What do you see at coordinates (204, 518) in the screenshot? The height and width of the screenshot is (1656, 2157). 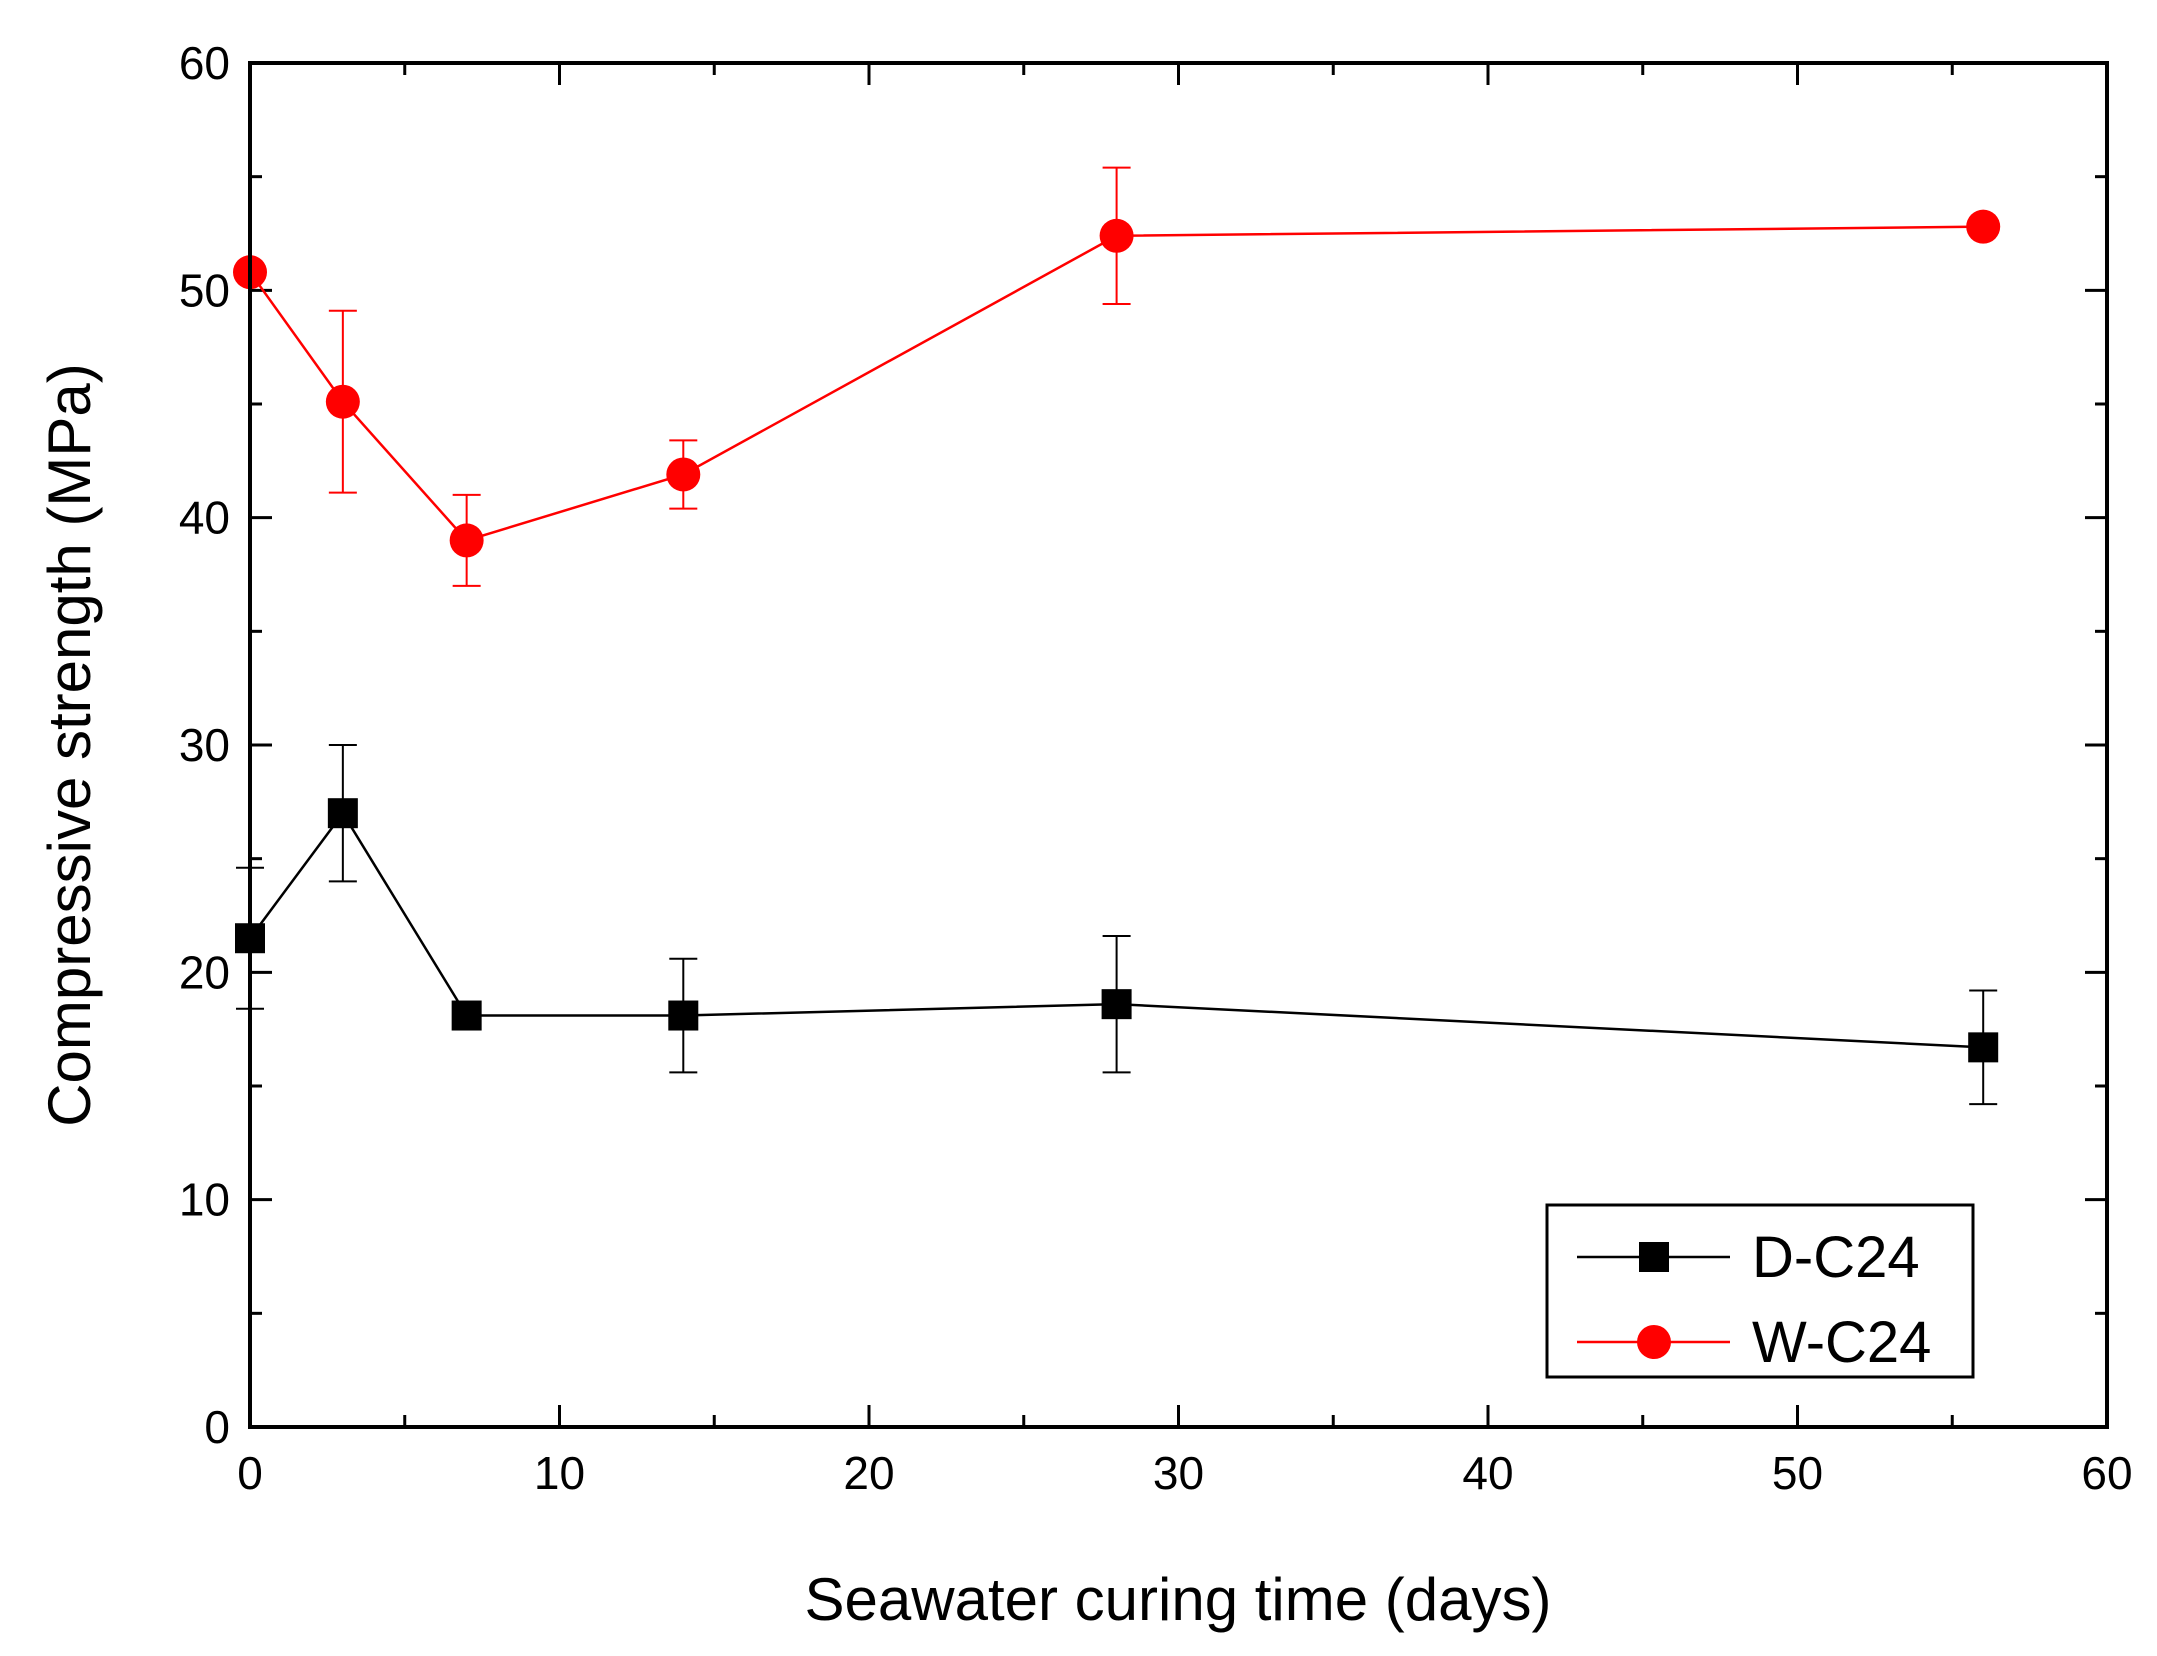 I see `y-tick-label: 40` at bounding box center [204, 518].